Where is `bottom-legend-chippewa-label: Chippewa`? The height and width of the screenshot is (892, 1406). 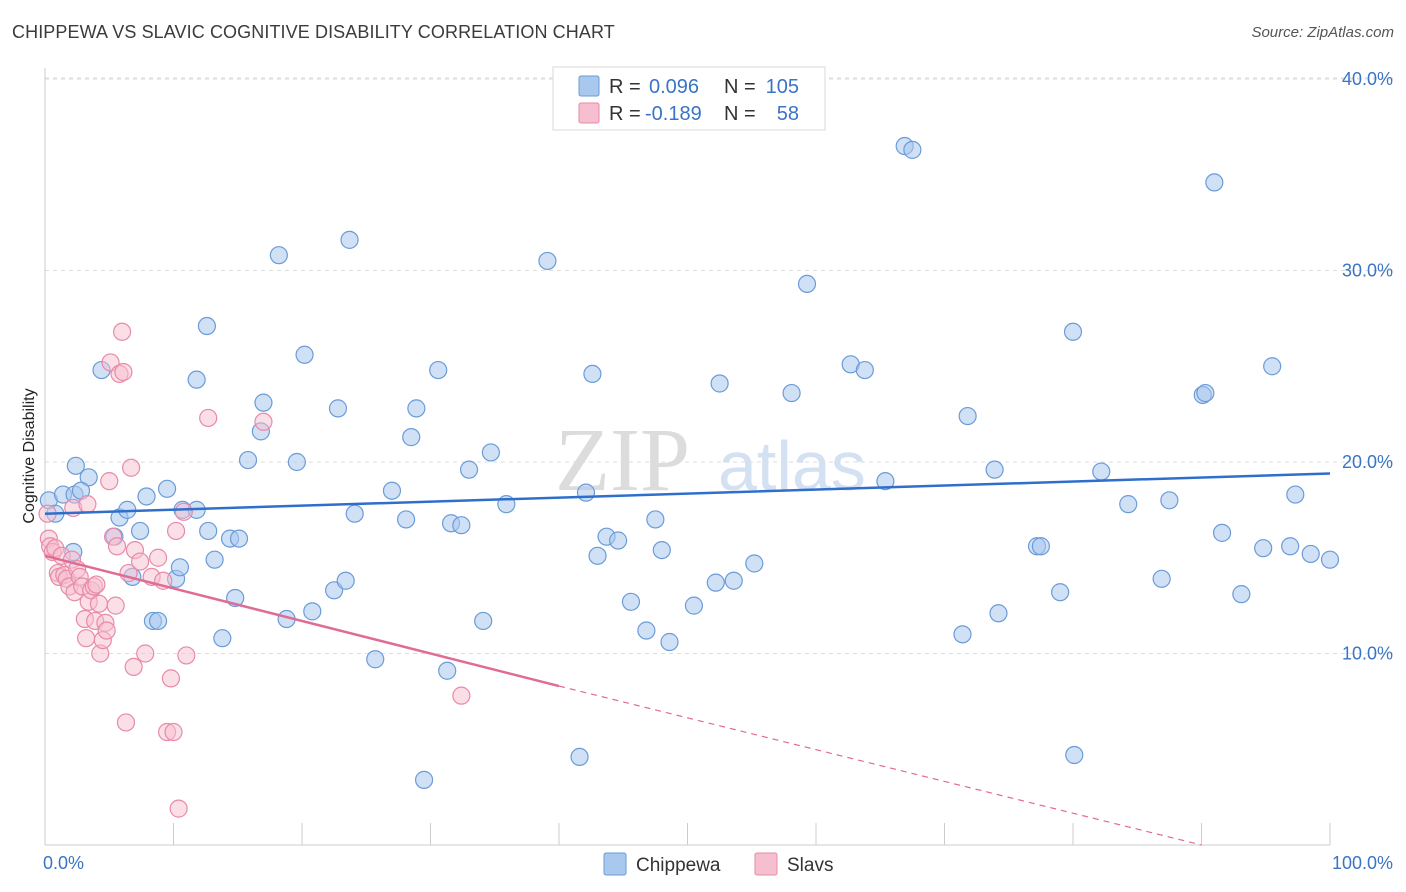
bottom-legend-chippewa-label: Chippewa is located at coordinates (678, 865).